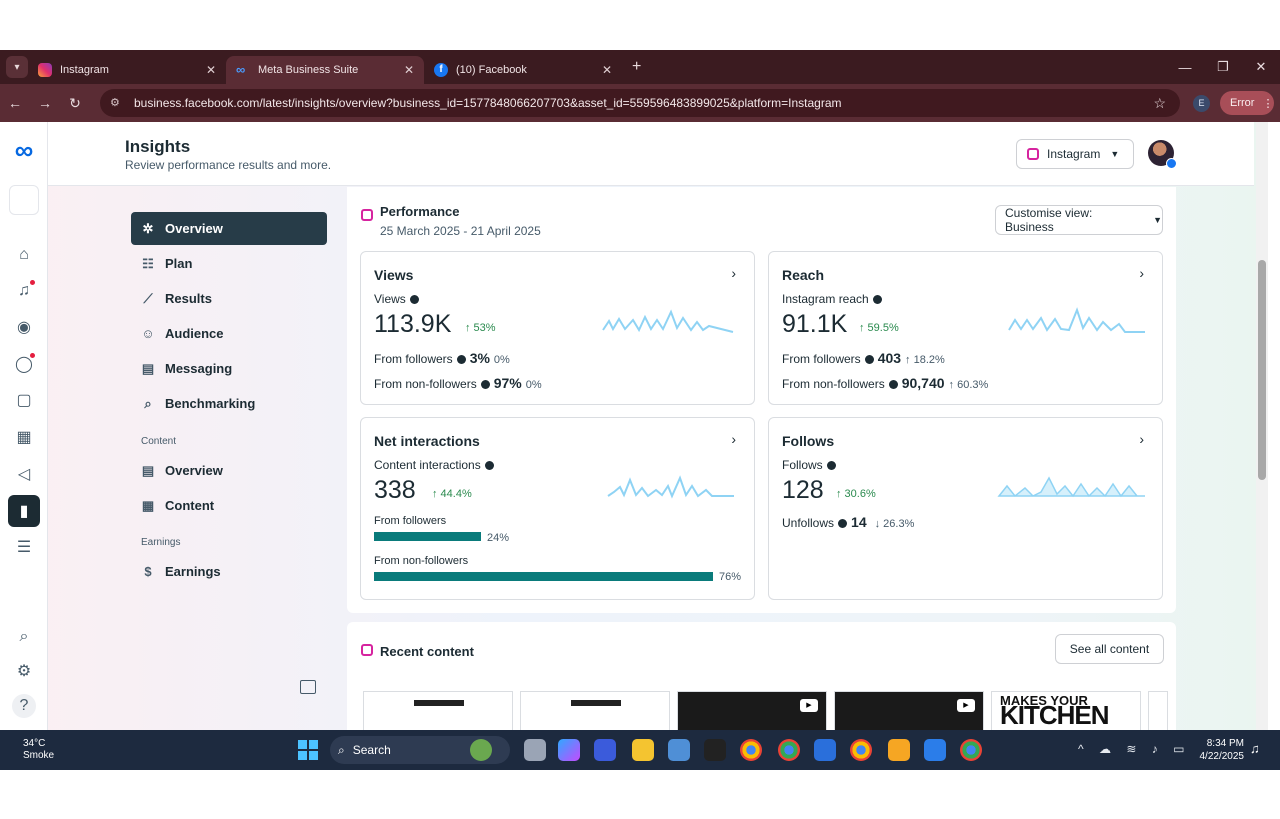 This screenshot has width=1280, height=819. I want to click on copilot-icon, so click(569, 750).